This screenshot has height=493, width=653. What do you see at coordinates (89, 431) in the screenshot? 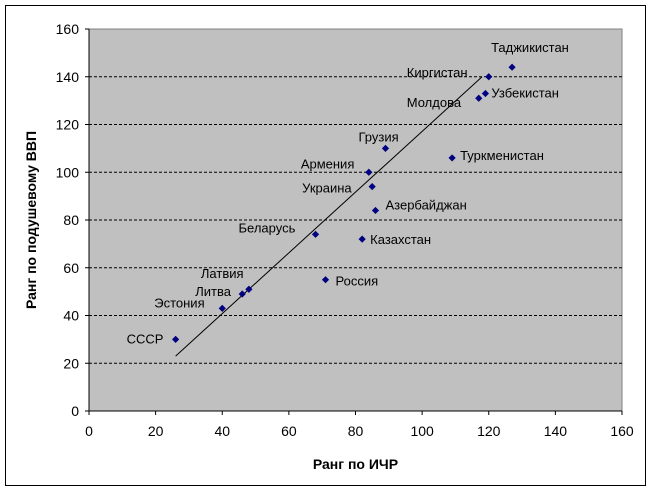
I see `x-tick-label: 0` at bounding box center [89, 431].